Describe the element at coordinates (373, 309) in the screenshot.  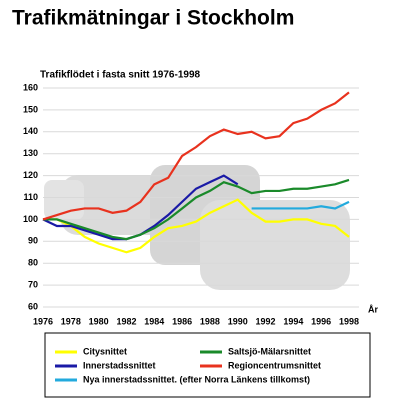
I see `x-axis-label: År` at that location.